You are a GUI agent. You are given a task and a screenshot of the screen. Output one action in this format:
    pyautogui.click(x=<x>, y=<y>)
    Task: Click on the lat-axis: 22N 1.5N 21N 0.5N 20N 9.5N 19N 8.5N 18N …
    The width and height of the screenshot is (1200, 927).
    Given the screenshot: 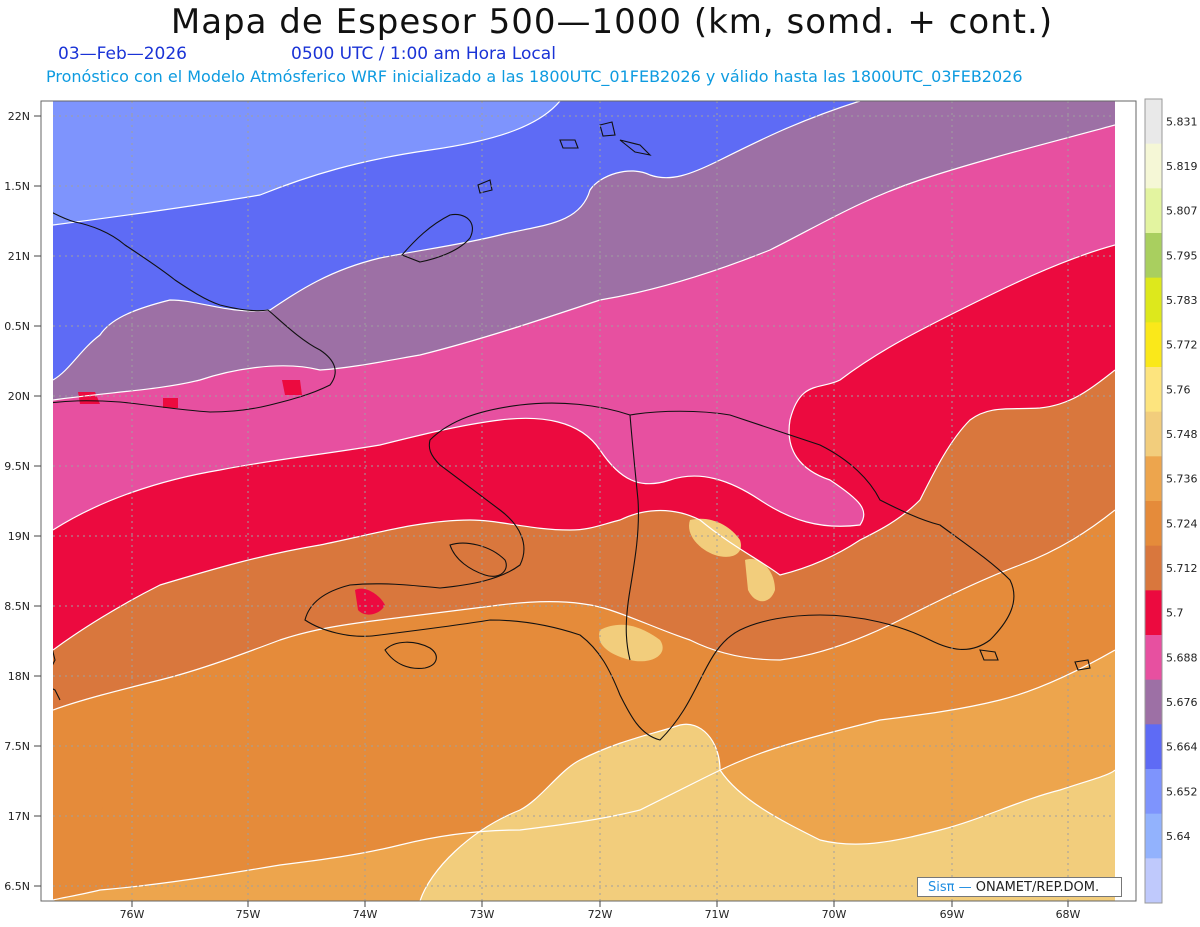 What is the action you would take?
    pyautogui.click(x=17, y=501)
    